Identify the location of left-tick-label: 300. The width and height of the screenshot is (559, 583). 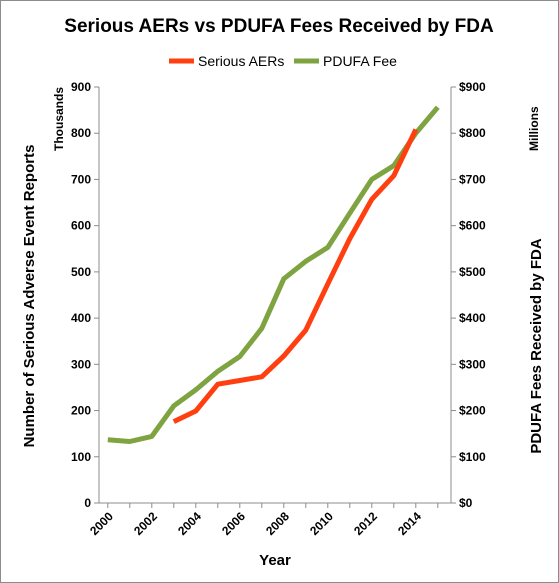
(81, 364).